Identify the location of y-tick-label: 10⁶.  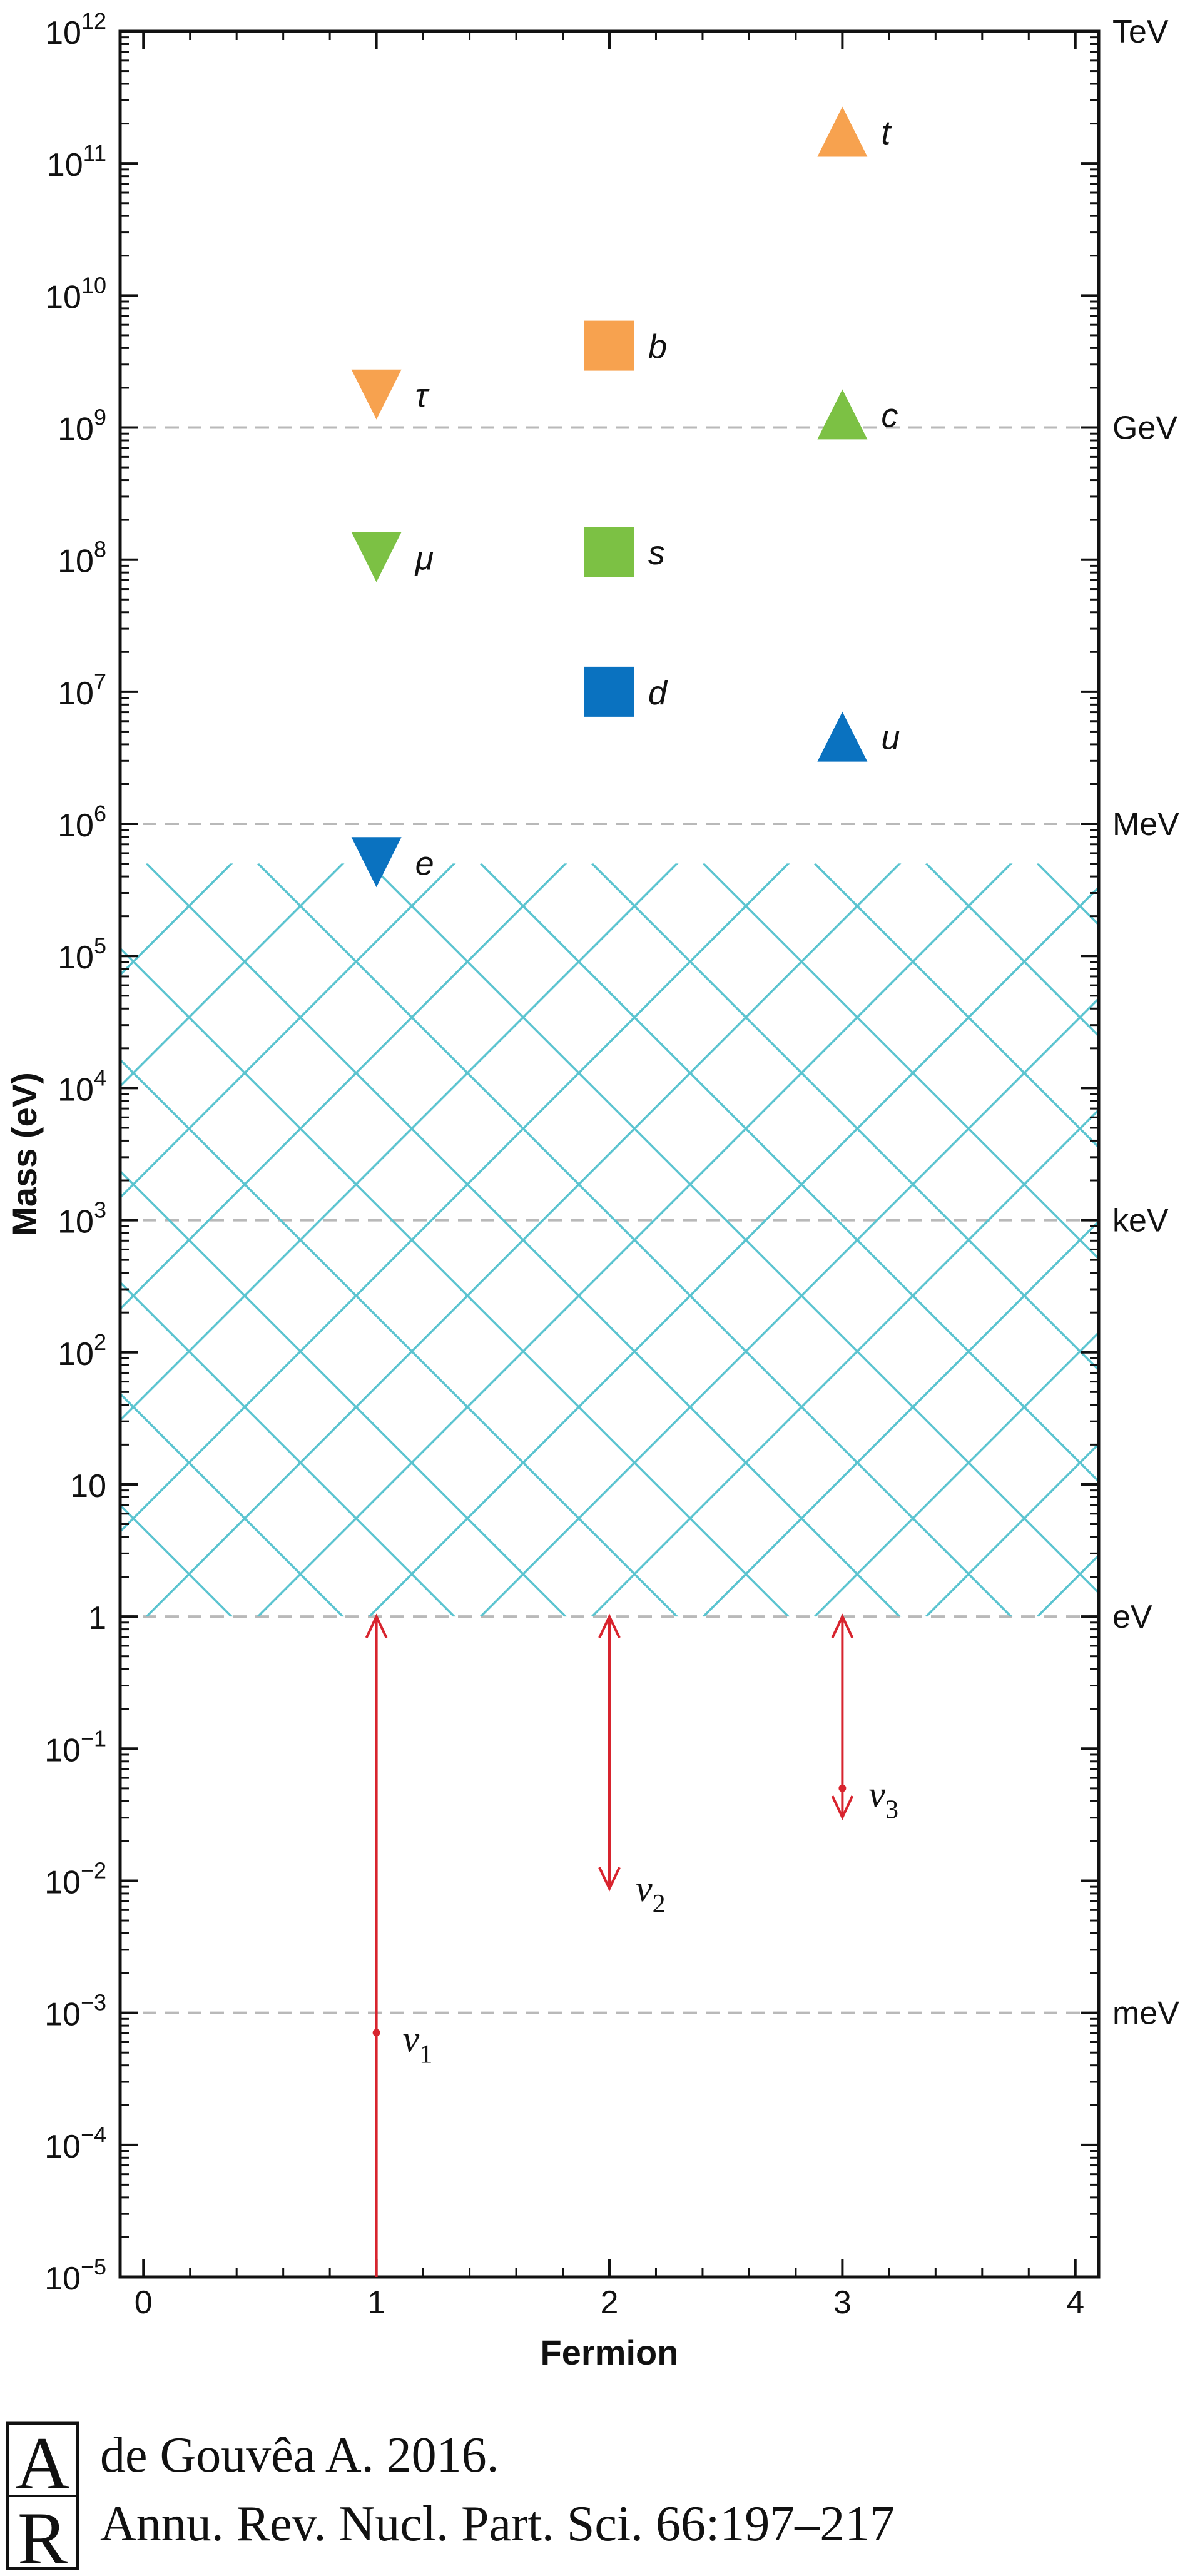
(82, 822).